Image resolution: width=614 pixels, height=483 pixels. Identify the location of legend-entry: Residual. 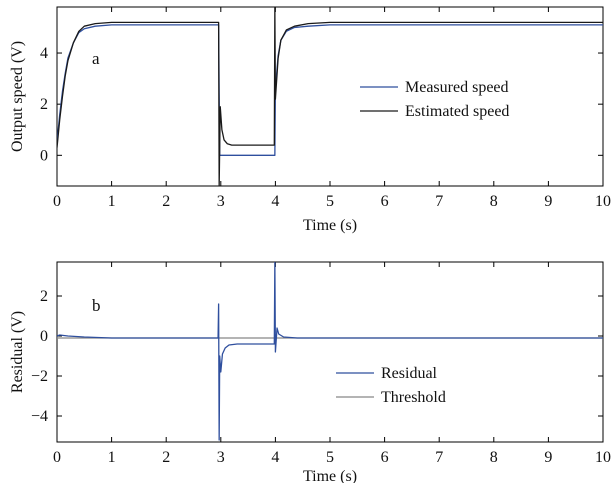
(409, 373).